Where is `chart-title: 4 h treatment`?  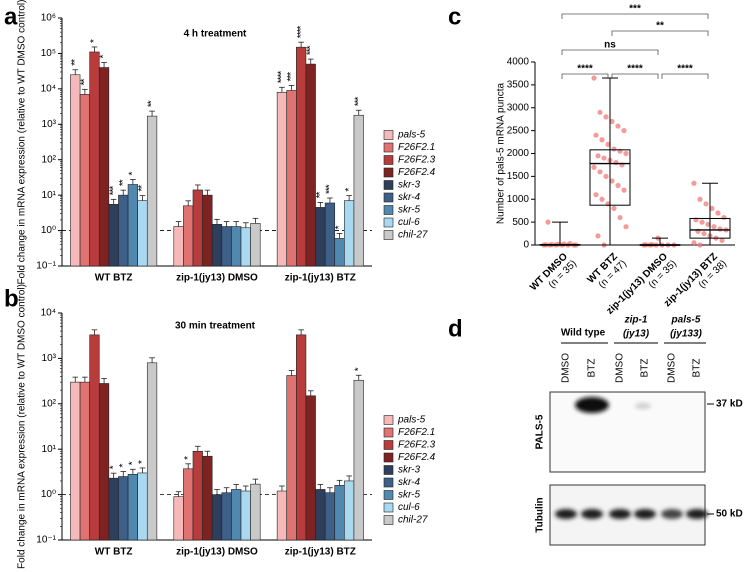
chart-title: 4 h treatment is located at coordinates (215, 34).